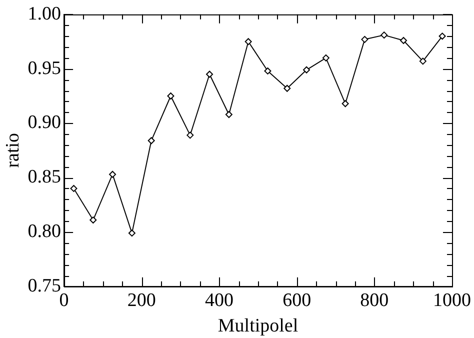  Describe the element at coordinates (297, 300) in the screenshot. I see `x-tick-label: 600` at that location.